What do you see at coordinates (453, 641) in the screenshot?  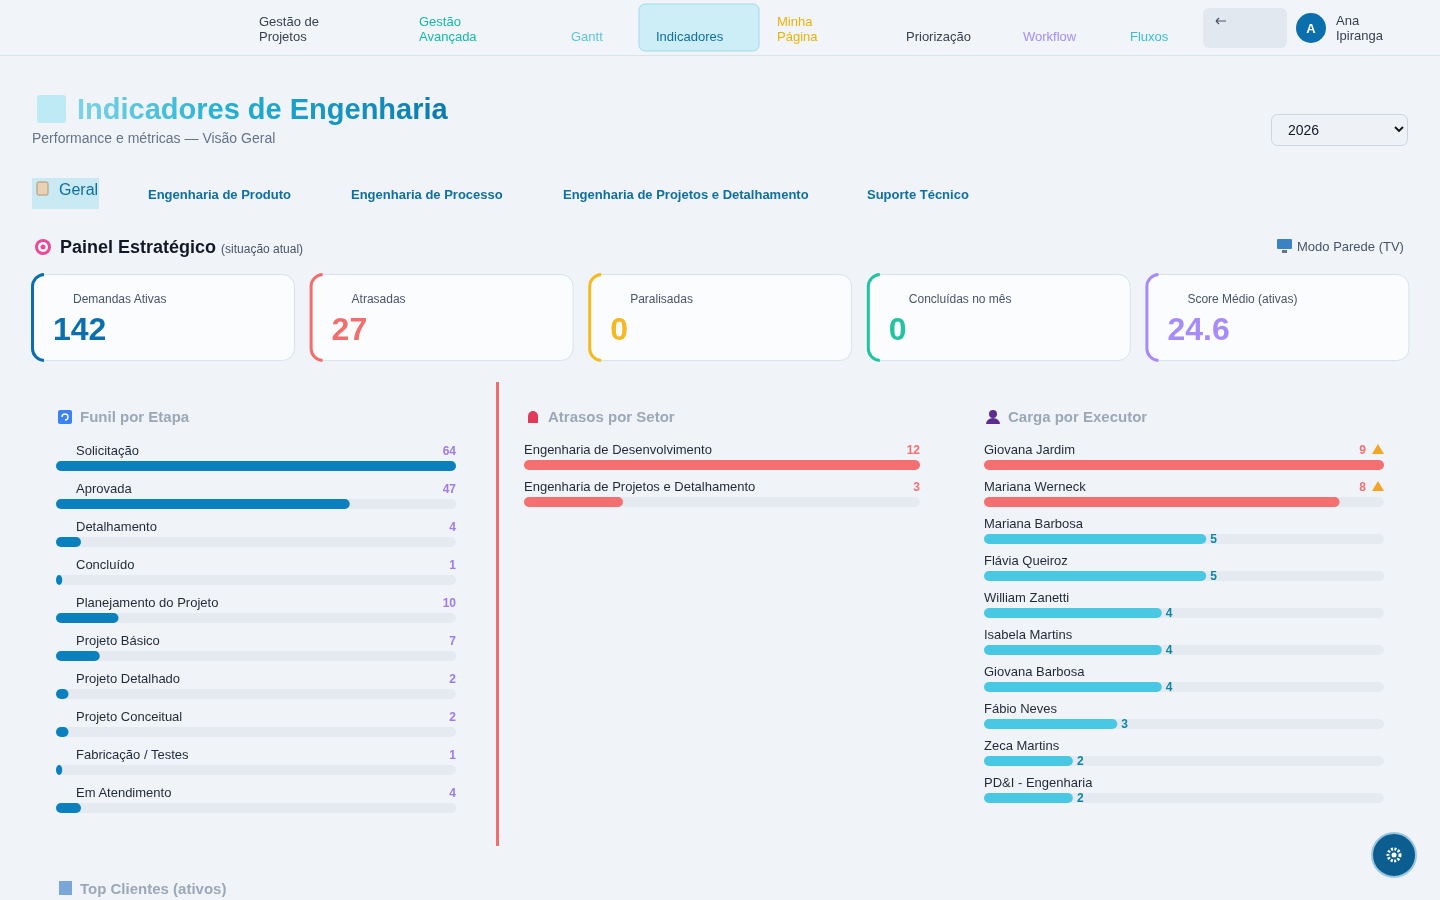 I see `data-label: 7` at bounding box center [453, 641].